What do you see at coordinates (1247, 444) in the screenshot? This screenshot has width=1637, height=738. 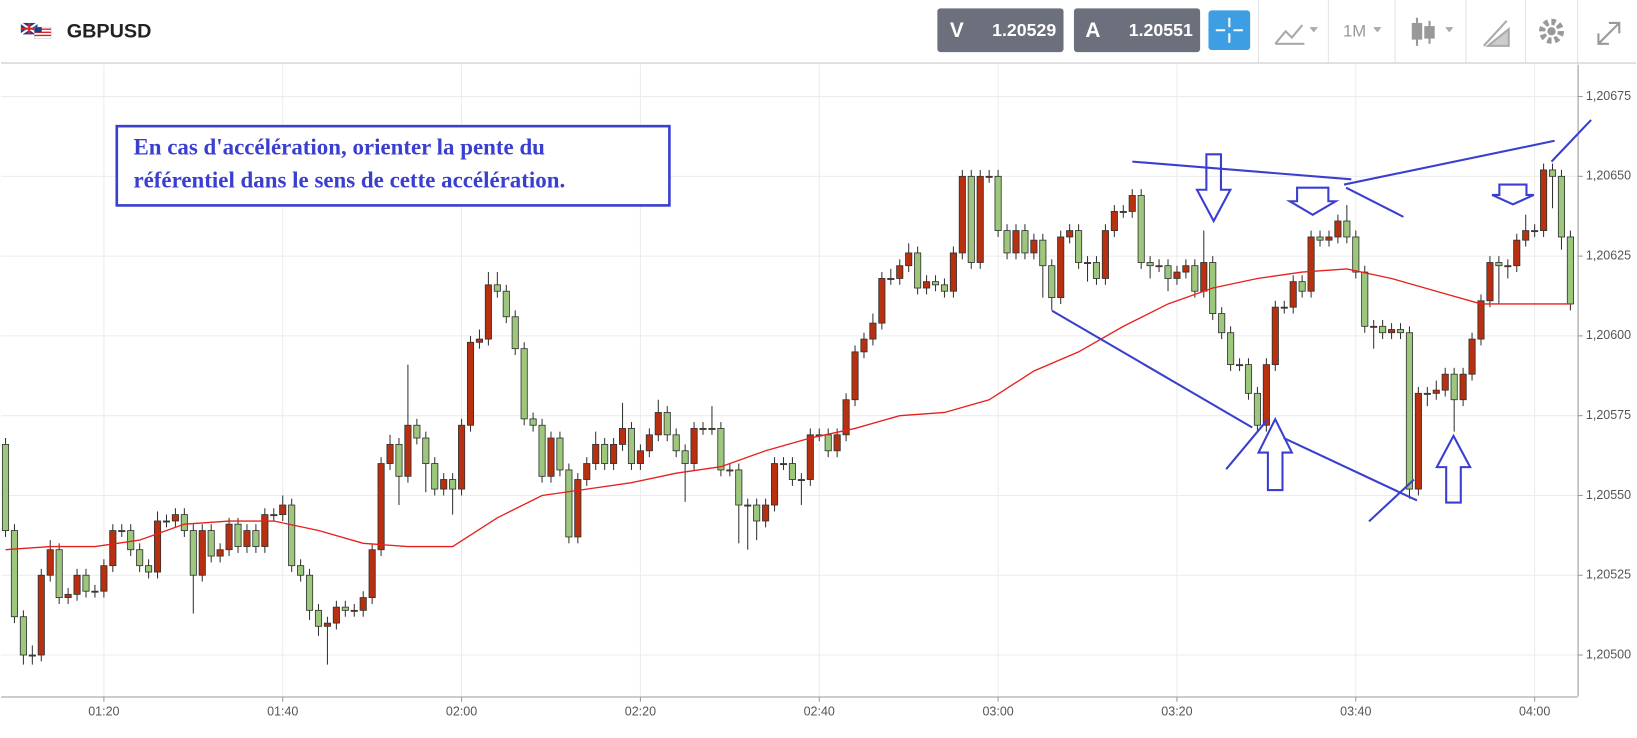 I see `trend-line` at bounding box center [1247, 444].